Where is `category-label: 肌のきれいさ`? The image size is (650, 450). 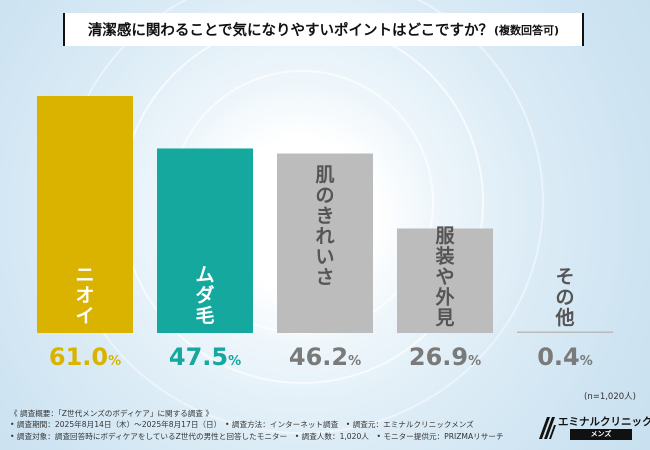
category-label: 肌のきれいさ is located at coordinates (324, 226).